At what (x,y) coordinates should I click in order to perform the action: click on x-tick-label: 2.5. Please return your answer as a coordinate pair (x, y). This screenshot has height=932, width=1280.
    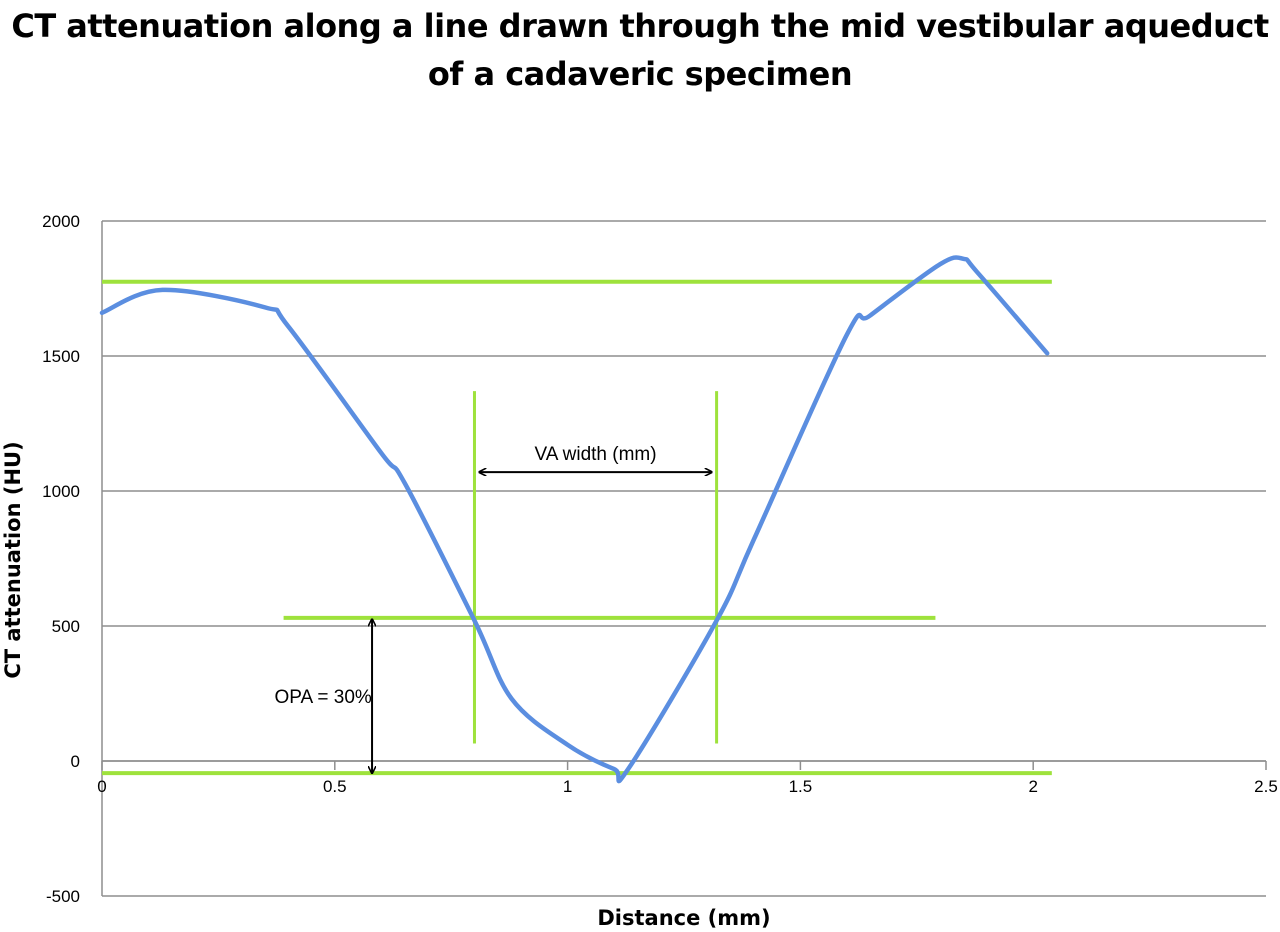
    Looking at the image, I should click on (1266, 786).